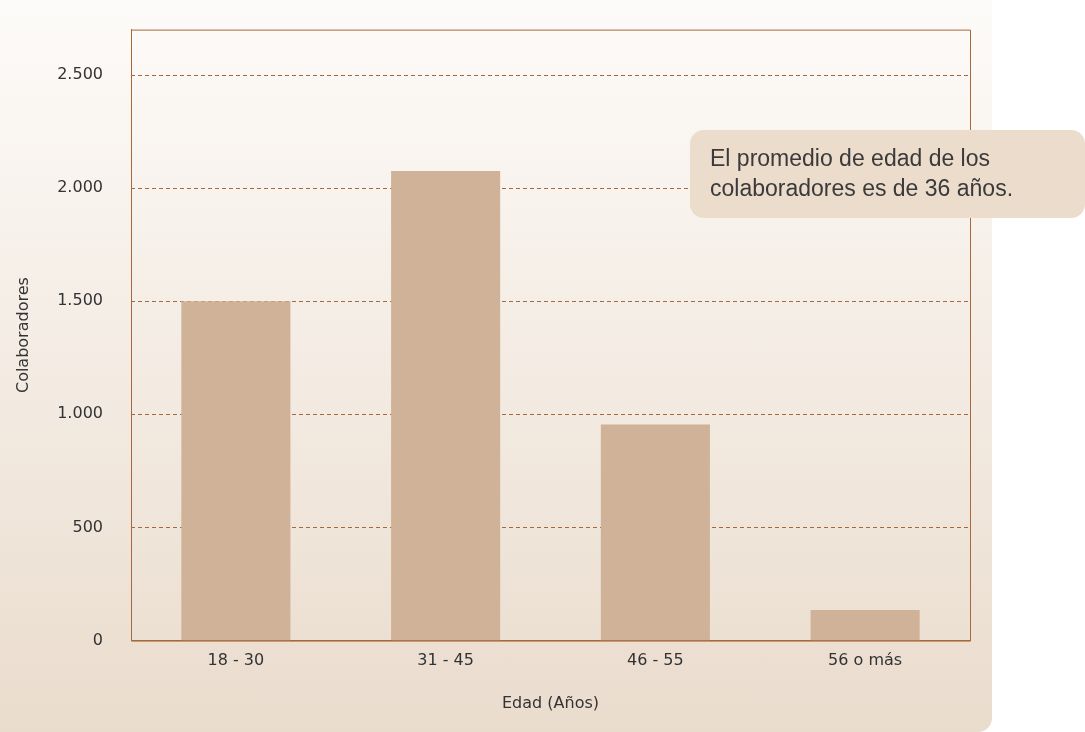 The width and height of the screenshot is (1085, 732). I want to click on x-axis-title: Edad (Años), so click(550, 702).